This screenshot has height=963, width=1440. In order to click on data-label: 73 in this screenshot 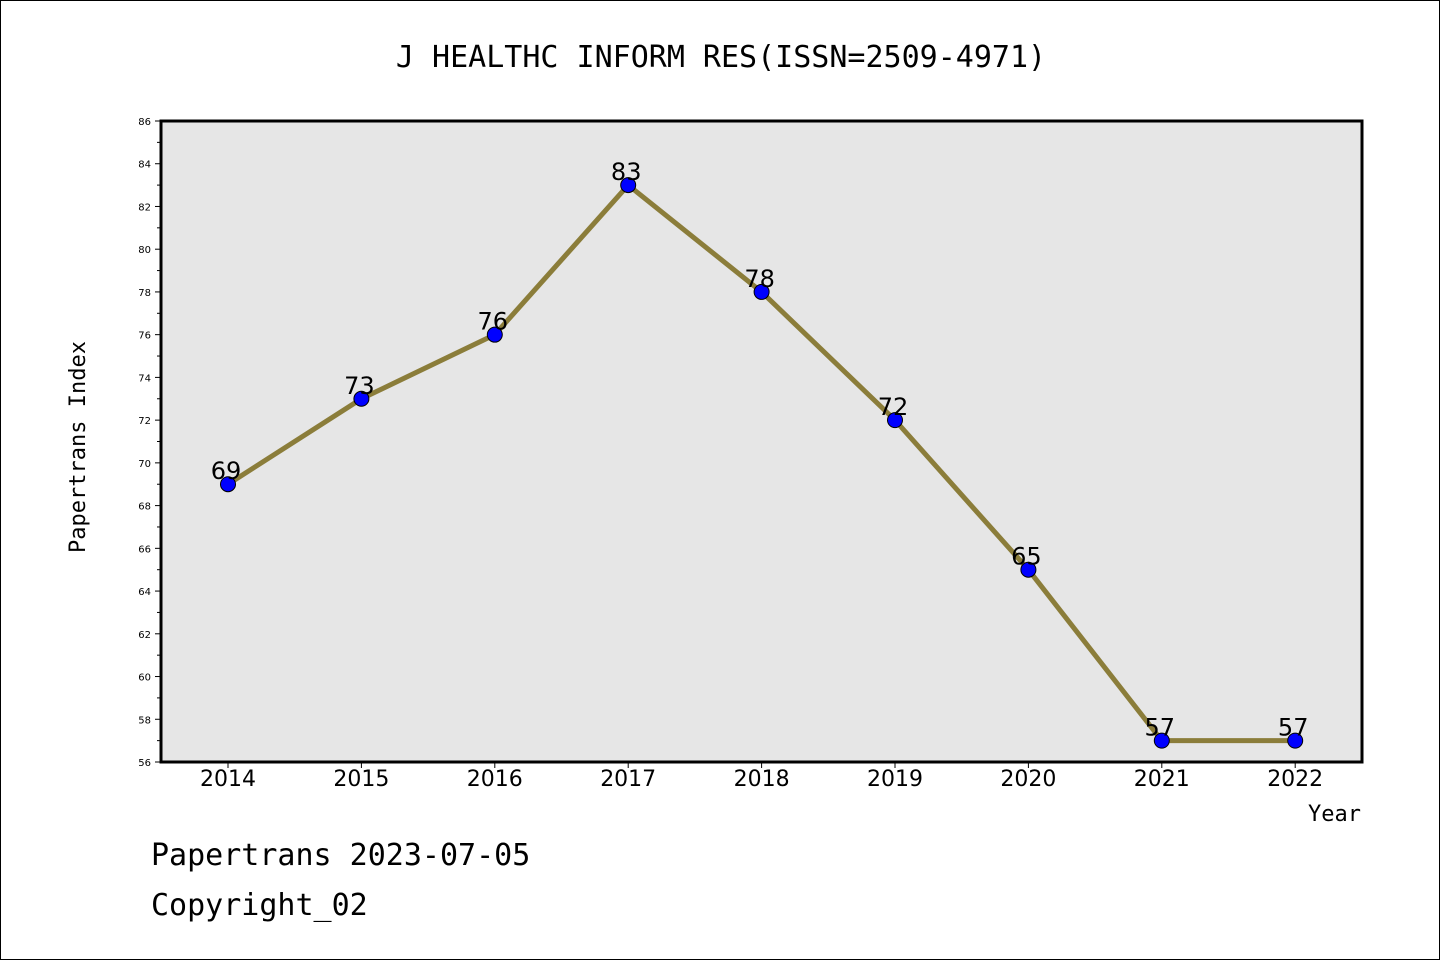, I will do `click(359, 386)`.